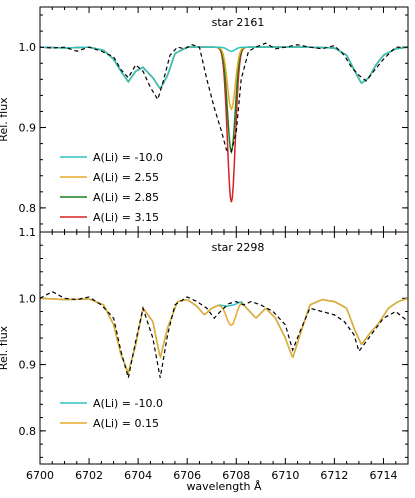  I want to click on x-tick-label: 6702, so click(89, 475).